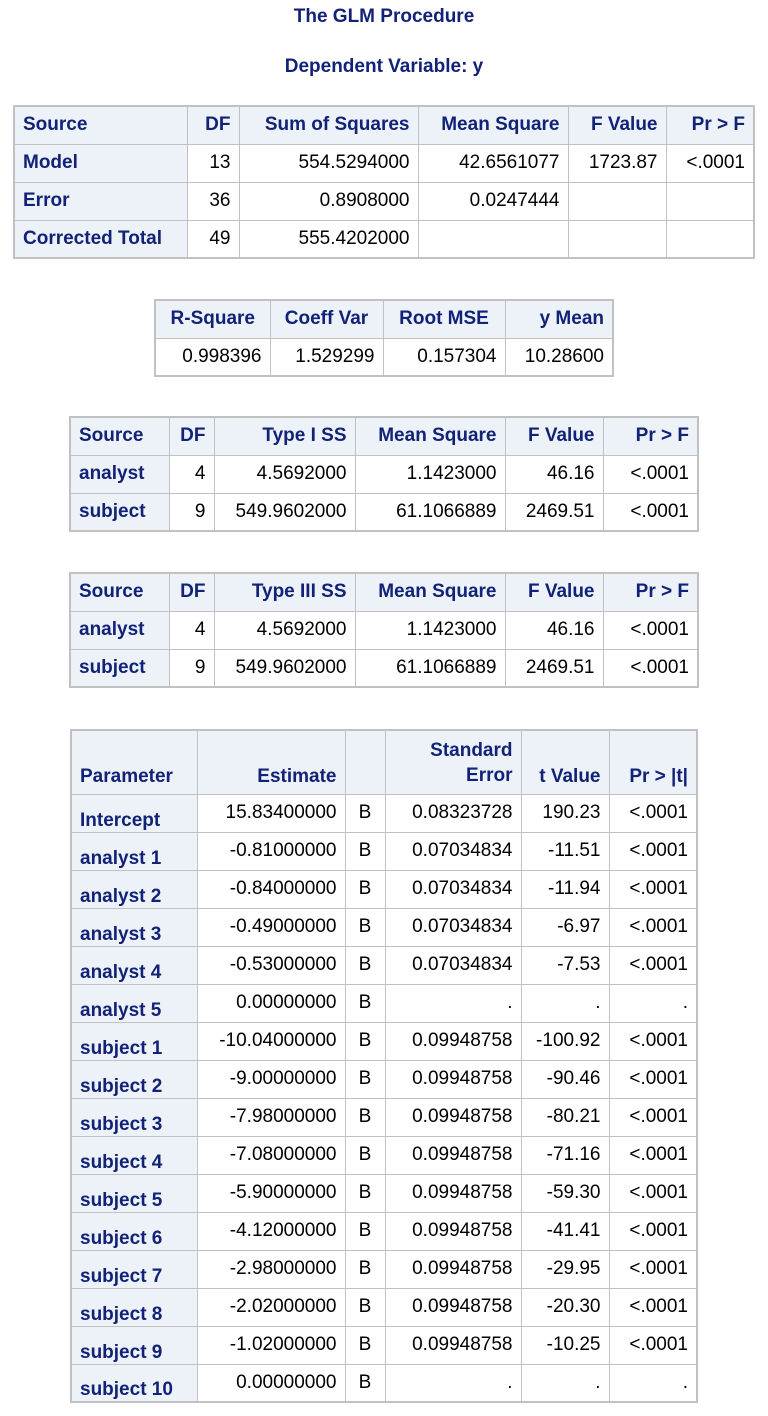 The image size is (768, 1416). Describe the element at coordinates (565, 1155) in the screenshot. I see `table-cell: -71.16` at that location.